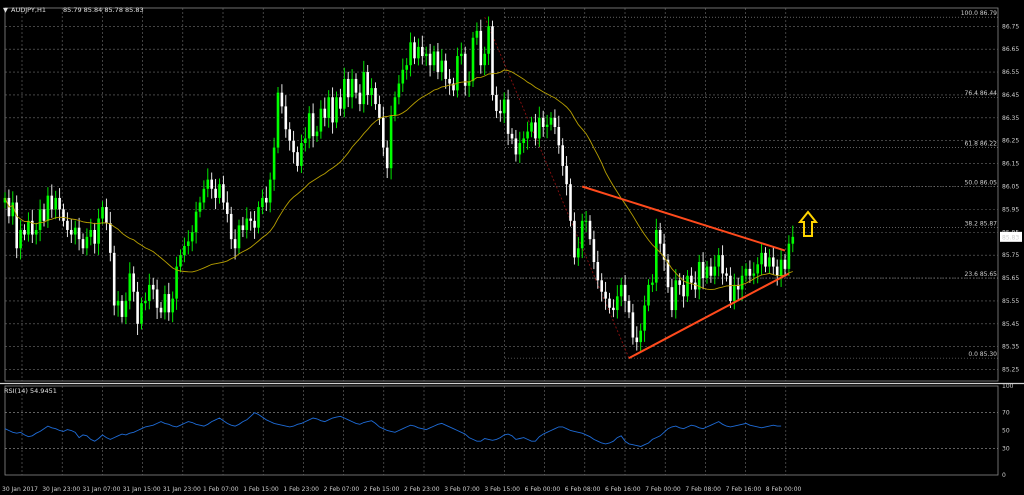 Image resolution: width=1024 pixels, height=495 pixels. Describe the element at coordinates (744, 489) in the screenshot. I see `time-axis-tick: 7 Feb 16:00` at that location.